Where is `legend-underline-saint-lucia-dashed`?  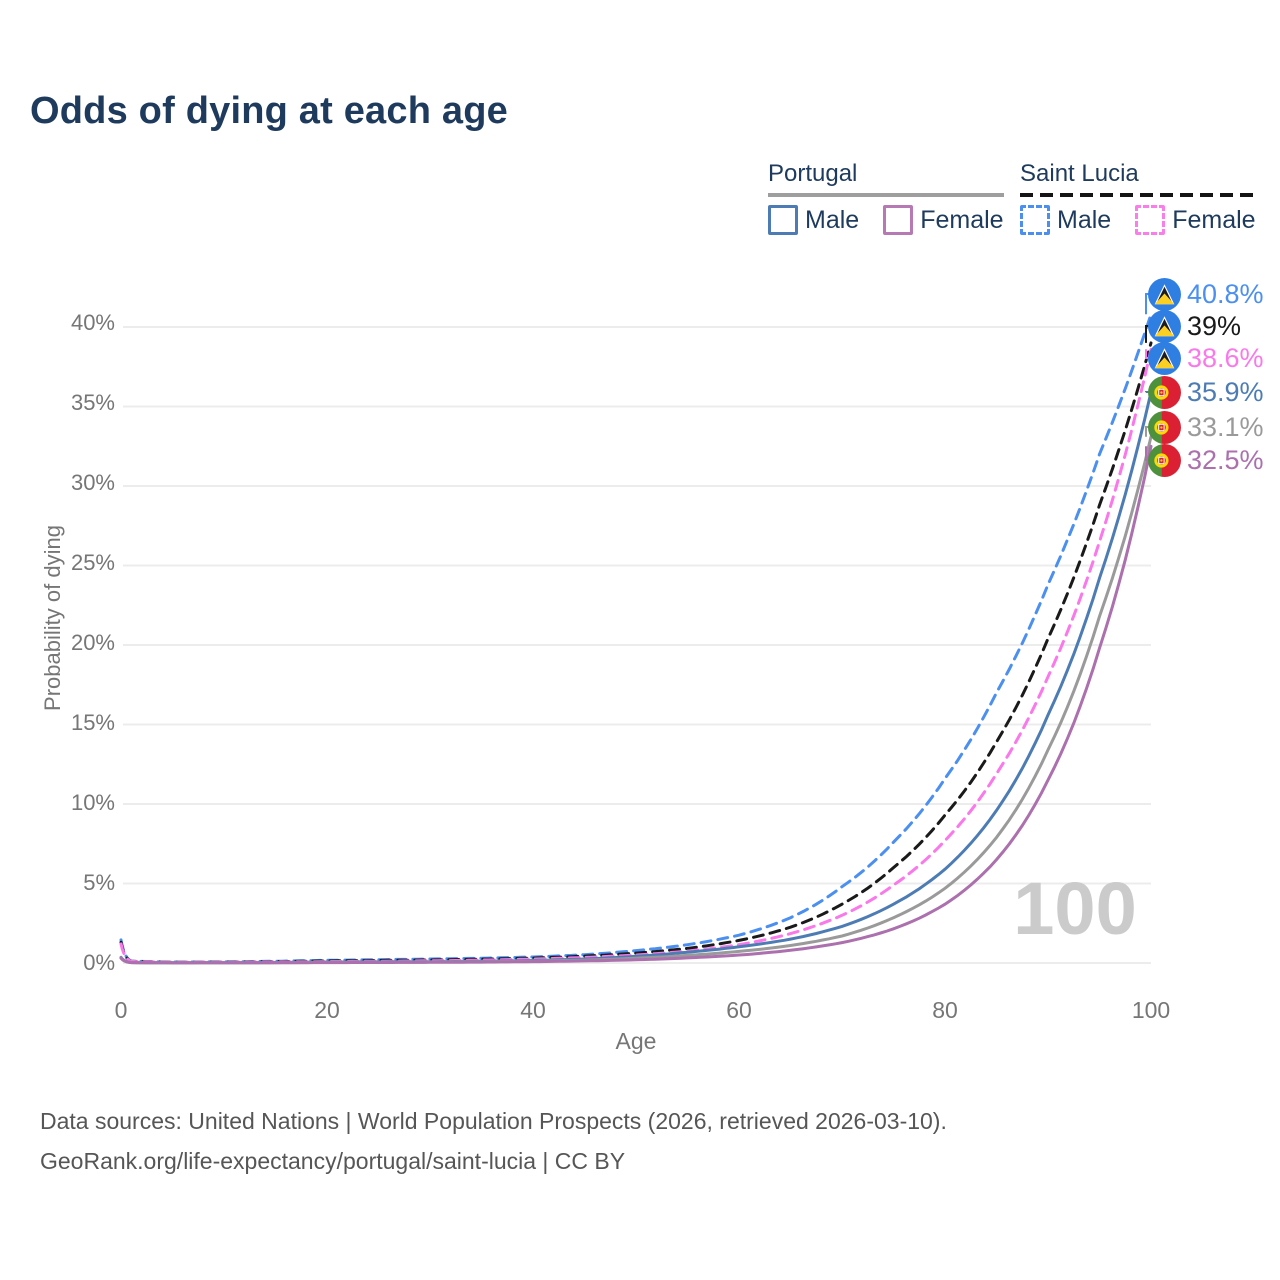
legend-underline-saint-lucia-dashed is located at coordinates (1138, 195).